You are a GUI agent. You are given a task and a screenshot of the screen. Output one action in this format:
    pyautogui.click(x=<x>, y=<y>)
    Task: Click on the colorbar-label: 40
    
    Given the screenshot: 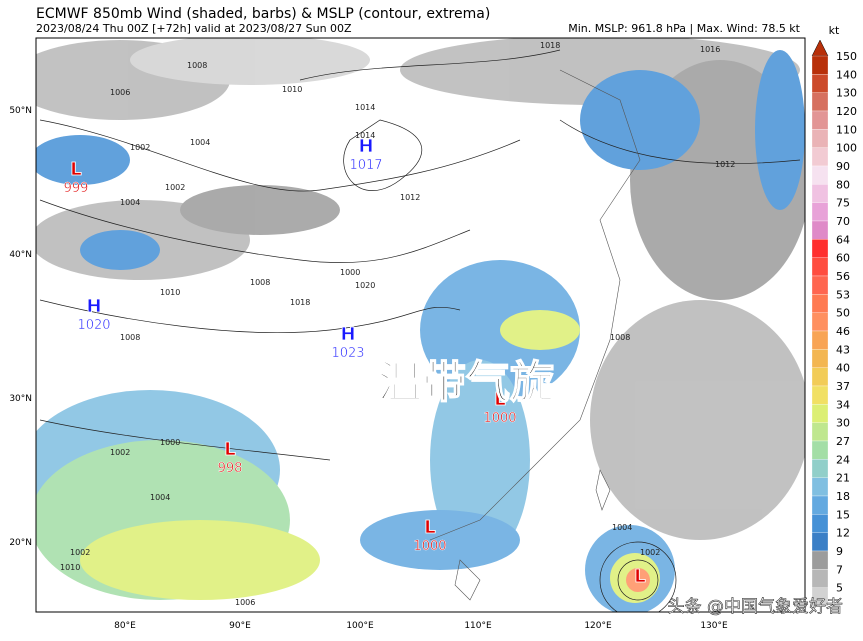 What is the action you would take?
    pyautogui.click(x=843, y=368)
    